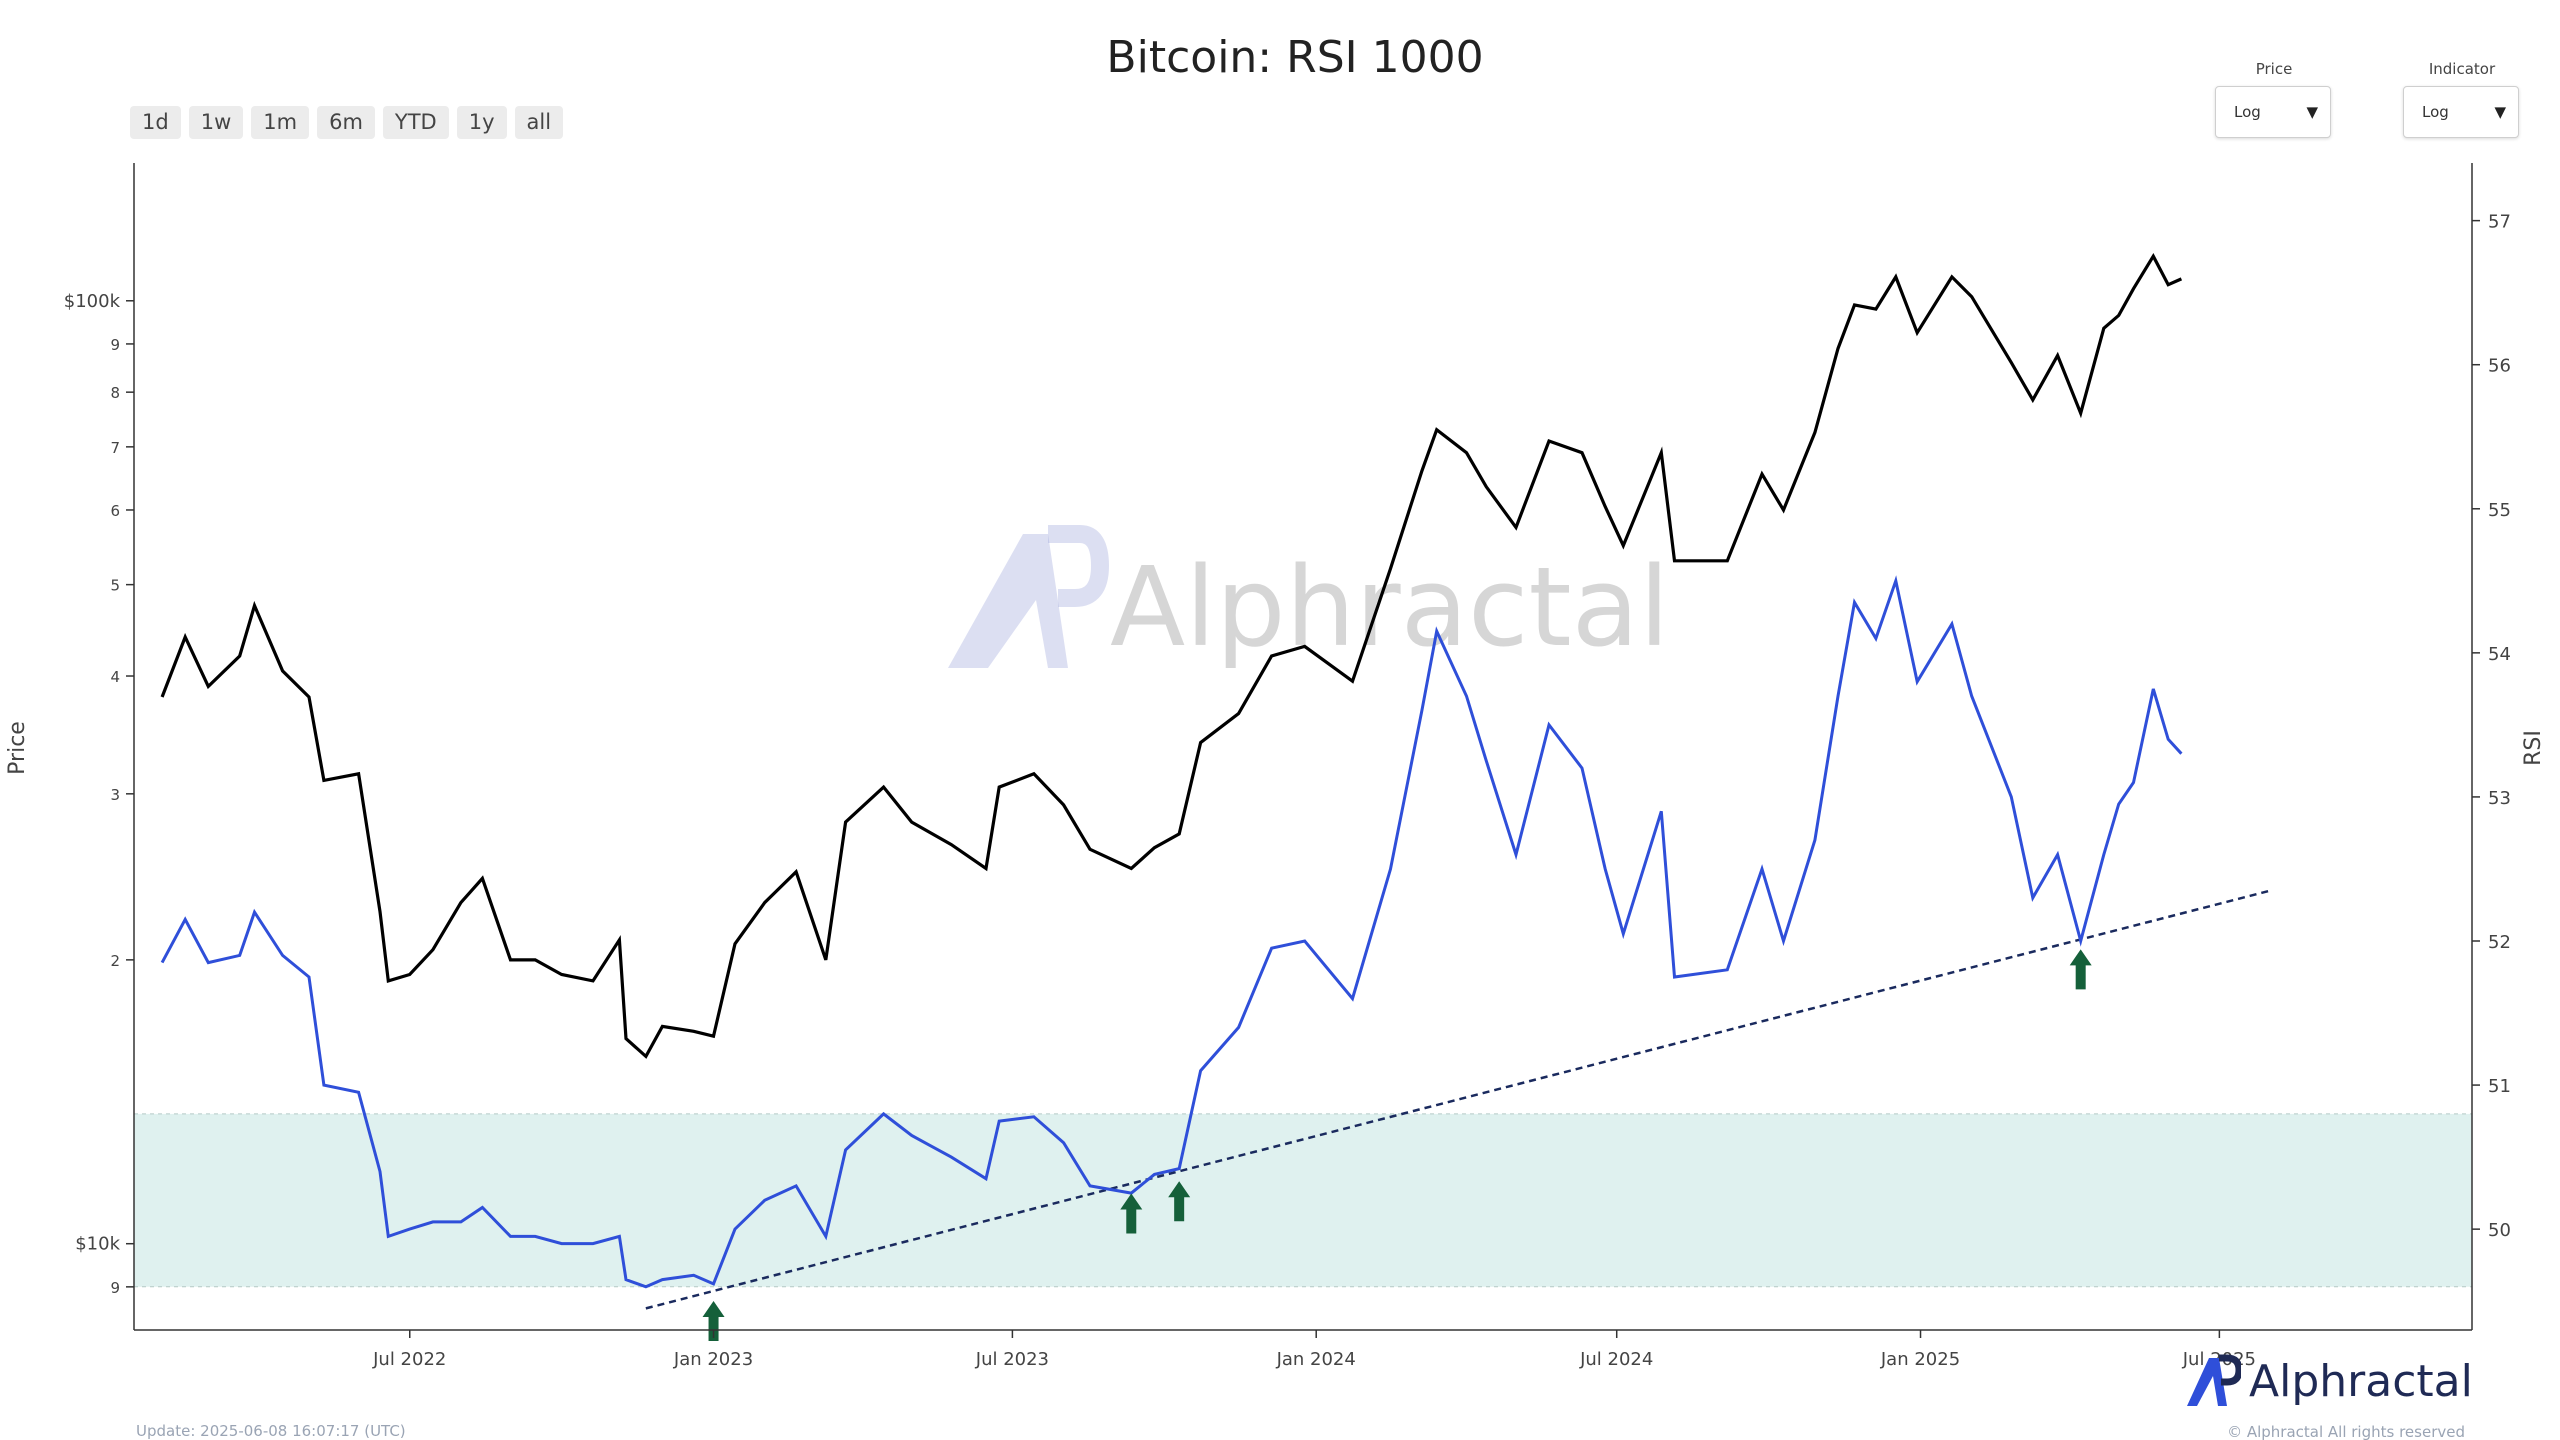 Image resolution: width=2560 pixels, height=1440 pixels. Describe the element at coordinates (1008, 601) in the screenshot. I see `watermark-logo-icon` at that location.